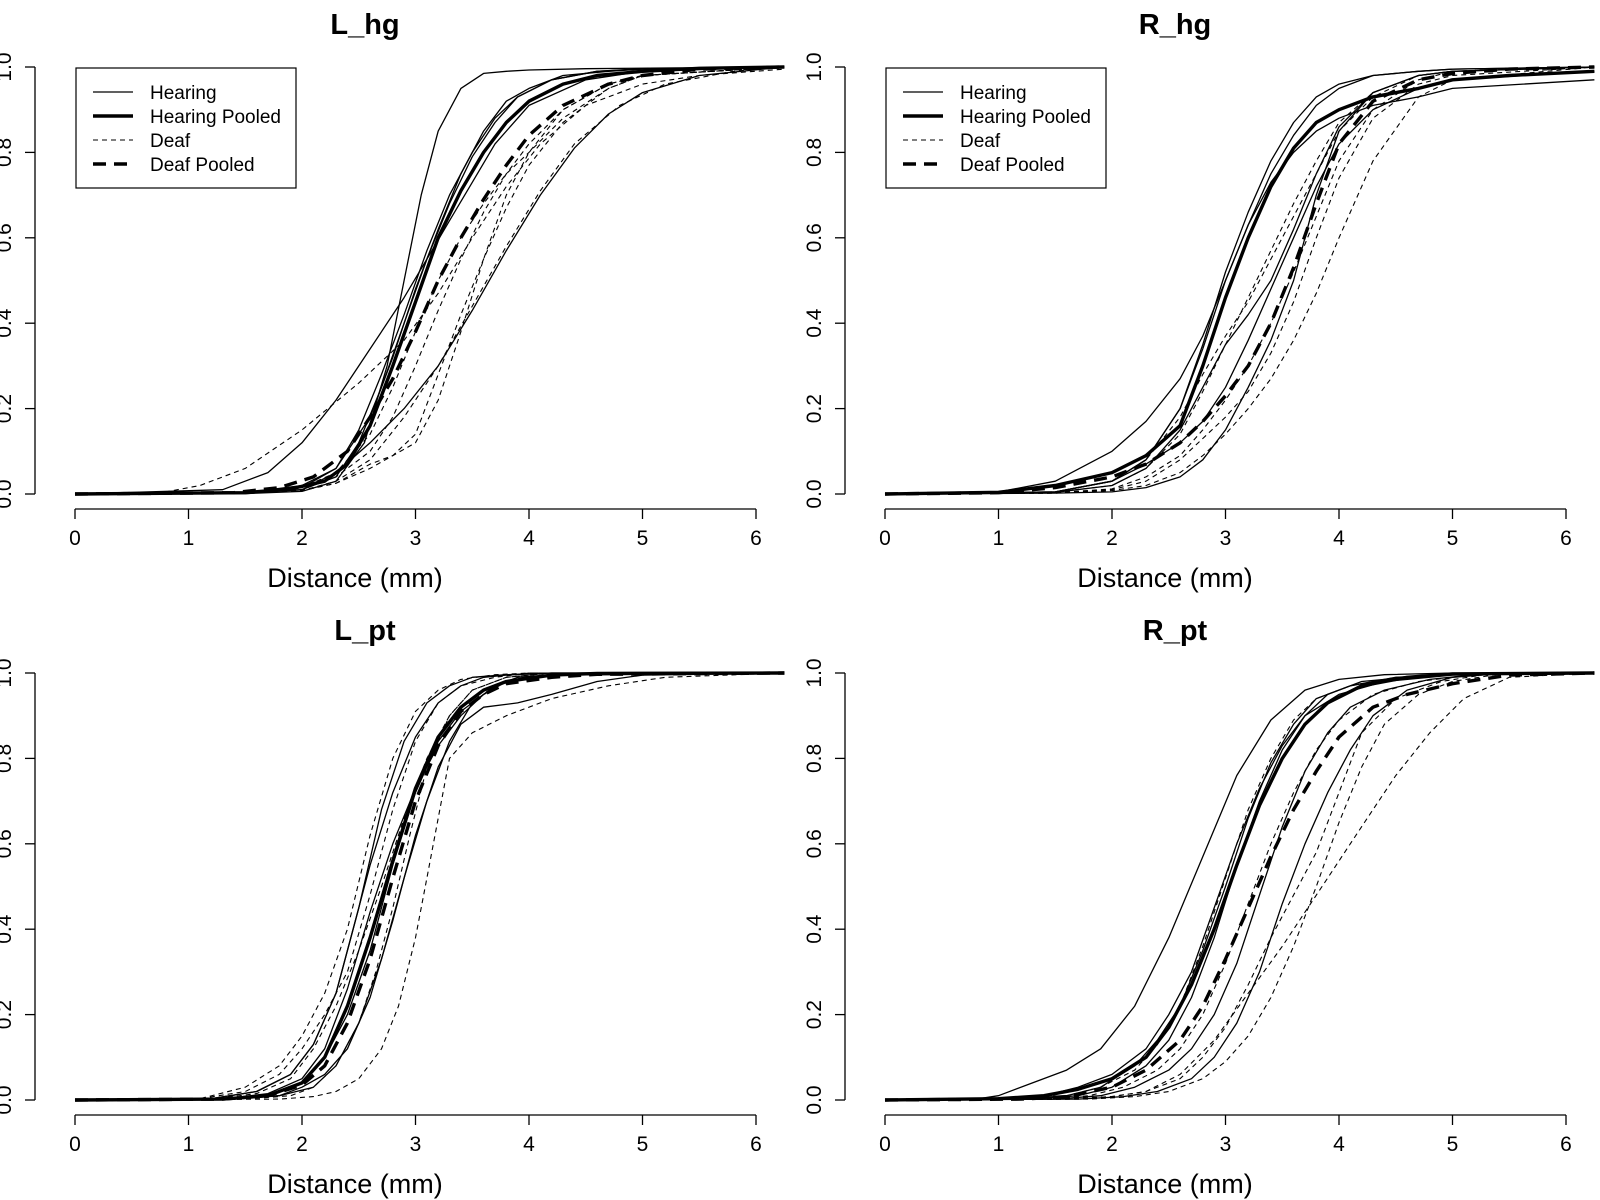 The image size is (1600, 1200). Describe the element at coordinates (202, 165) in the screenshot. I see `legend-label: Deaf Pooled` at that location.